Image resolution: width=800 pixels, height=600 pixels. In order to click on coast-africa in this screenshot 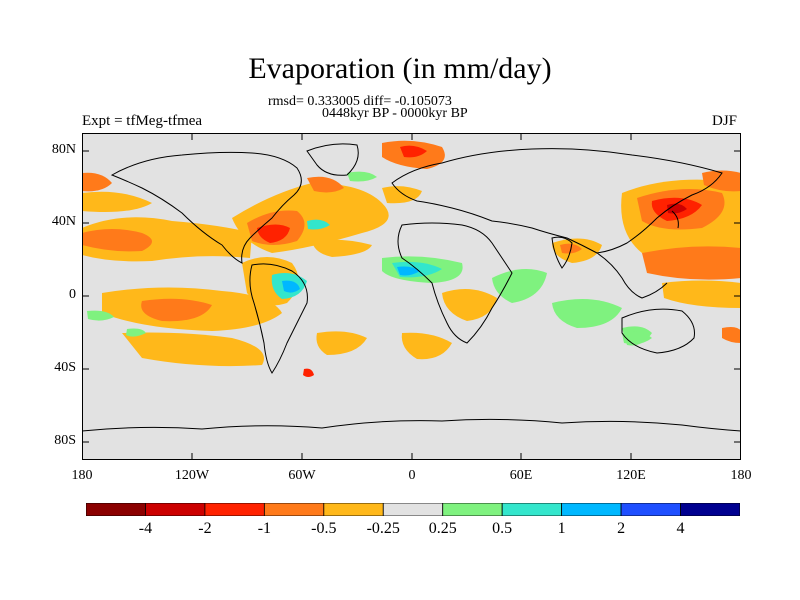, I will do `click(455, 283)`.